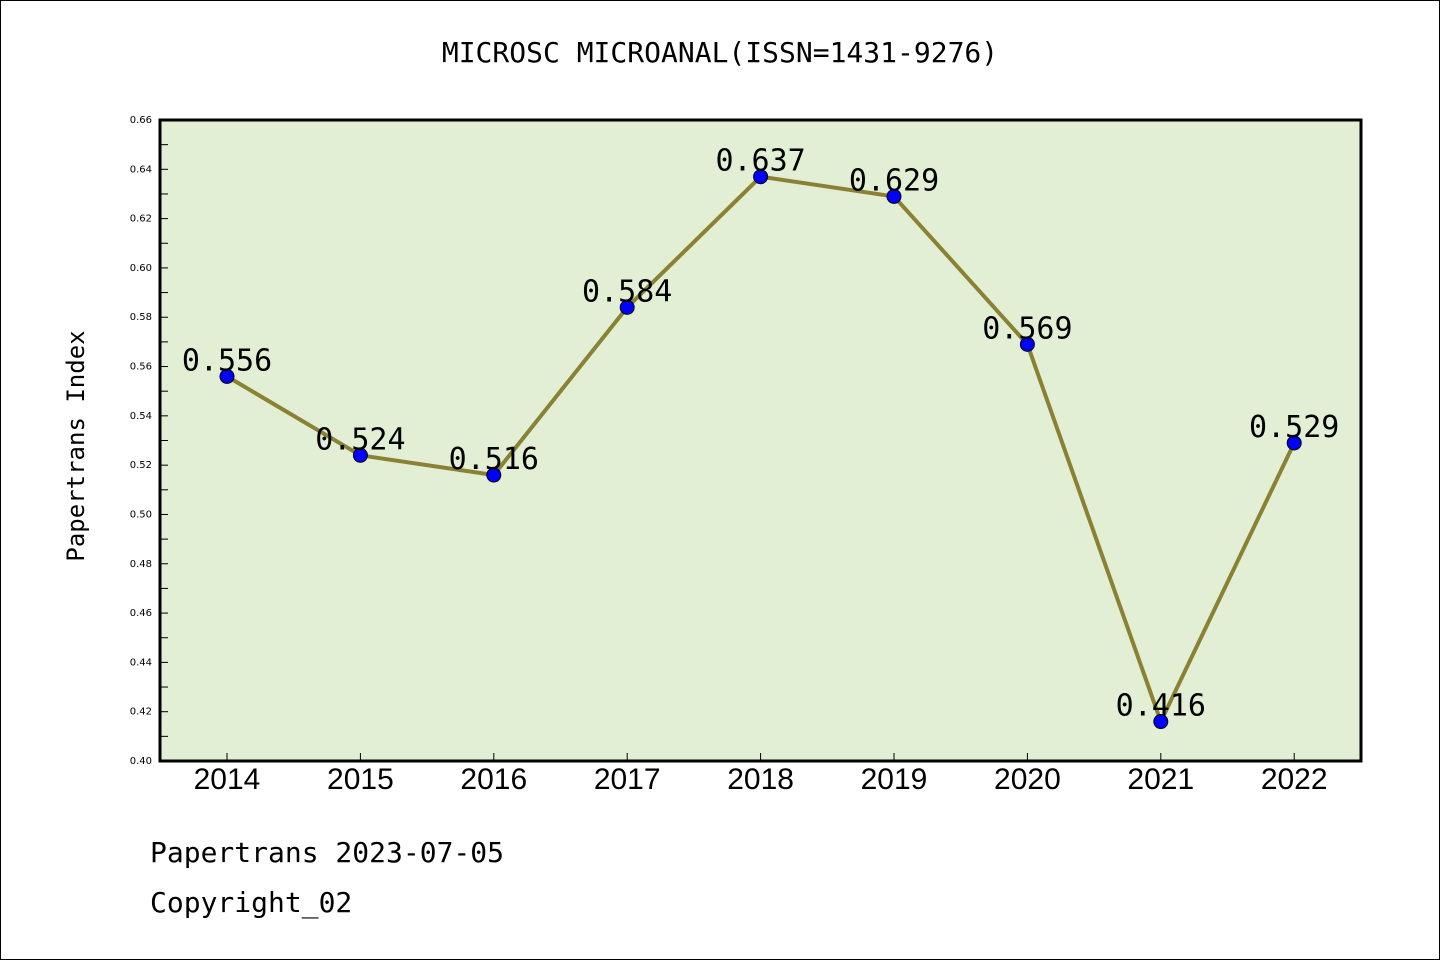  What do you see at coordinates (141, 564) in the screenshot?
I see `y-tick-label: 0.48` at bounding box center [141, 564].